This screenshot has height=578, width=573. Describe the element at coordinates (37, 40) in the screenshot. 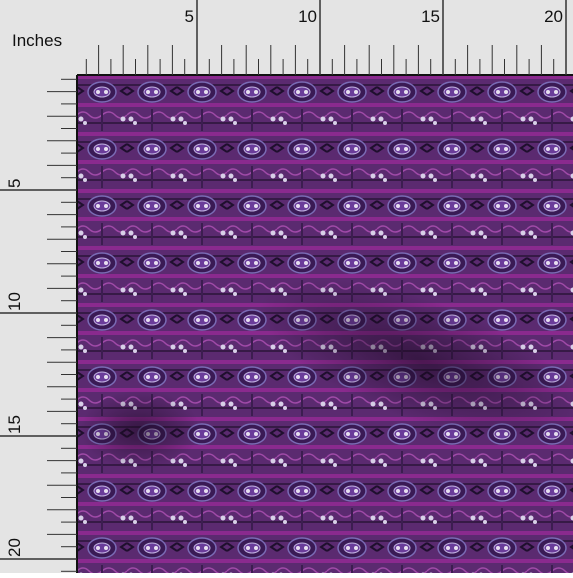

I see `unit-label: Inches` at that location.